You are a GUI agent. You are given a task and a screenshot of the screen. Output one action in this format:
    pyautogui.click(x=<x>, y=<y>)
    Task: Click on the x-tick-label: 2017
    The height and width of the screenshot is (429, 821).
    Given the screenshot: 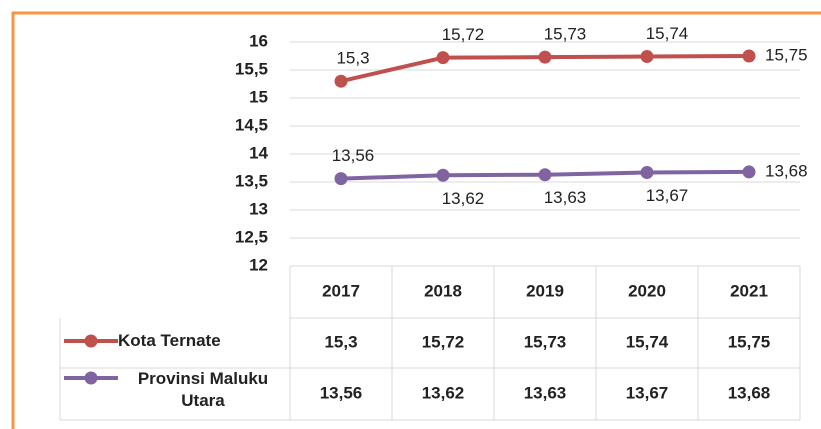 What is the action you would take?
    pyautogui.click(x=341, y=290)
    